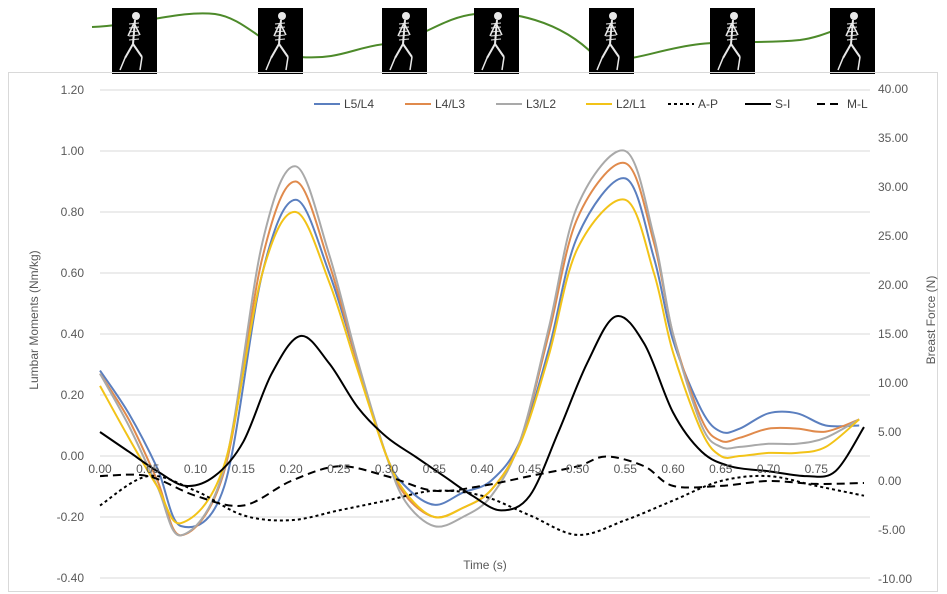 This screenshot has height=594, width=947. What do you see at coordinates (893, 138) in the screenshot?
I see `y-right-tick-label: 35.00` at bounding box center [893, 138].